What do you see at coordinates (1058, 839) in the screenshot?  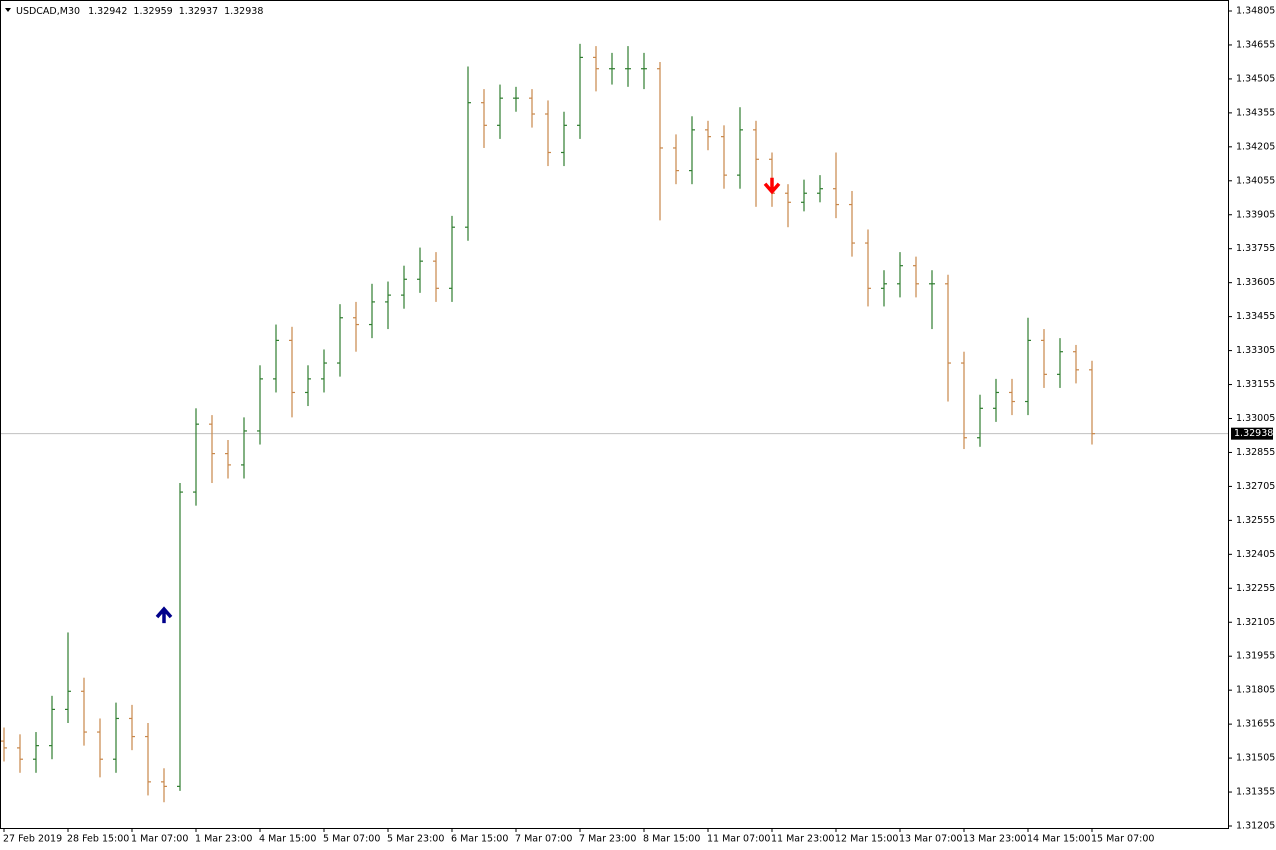 I see `x-tick-label: 14 Mar 15:00` at bounding box center [1058, 839].